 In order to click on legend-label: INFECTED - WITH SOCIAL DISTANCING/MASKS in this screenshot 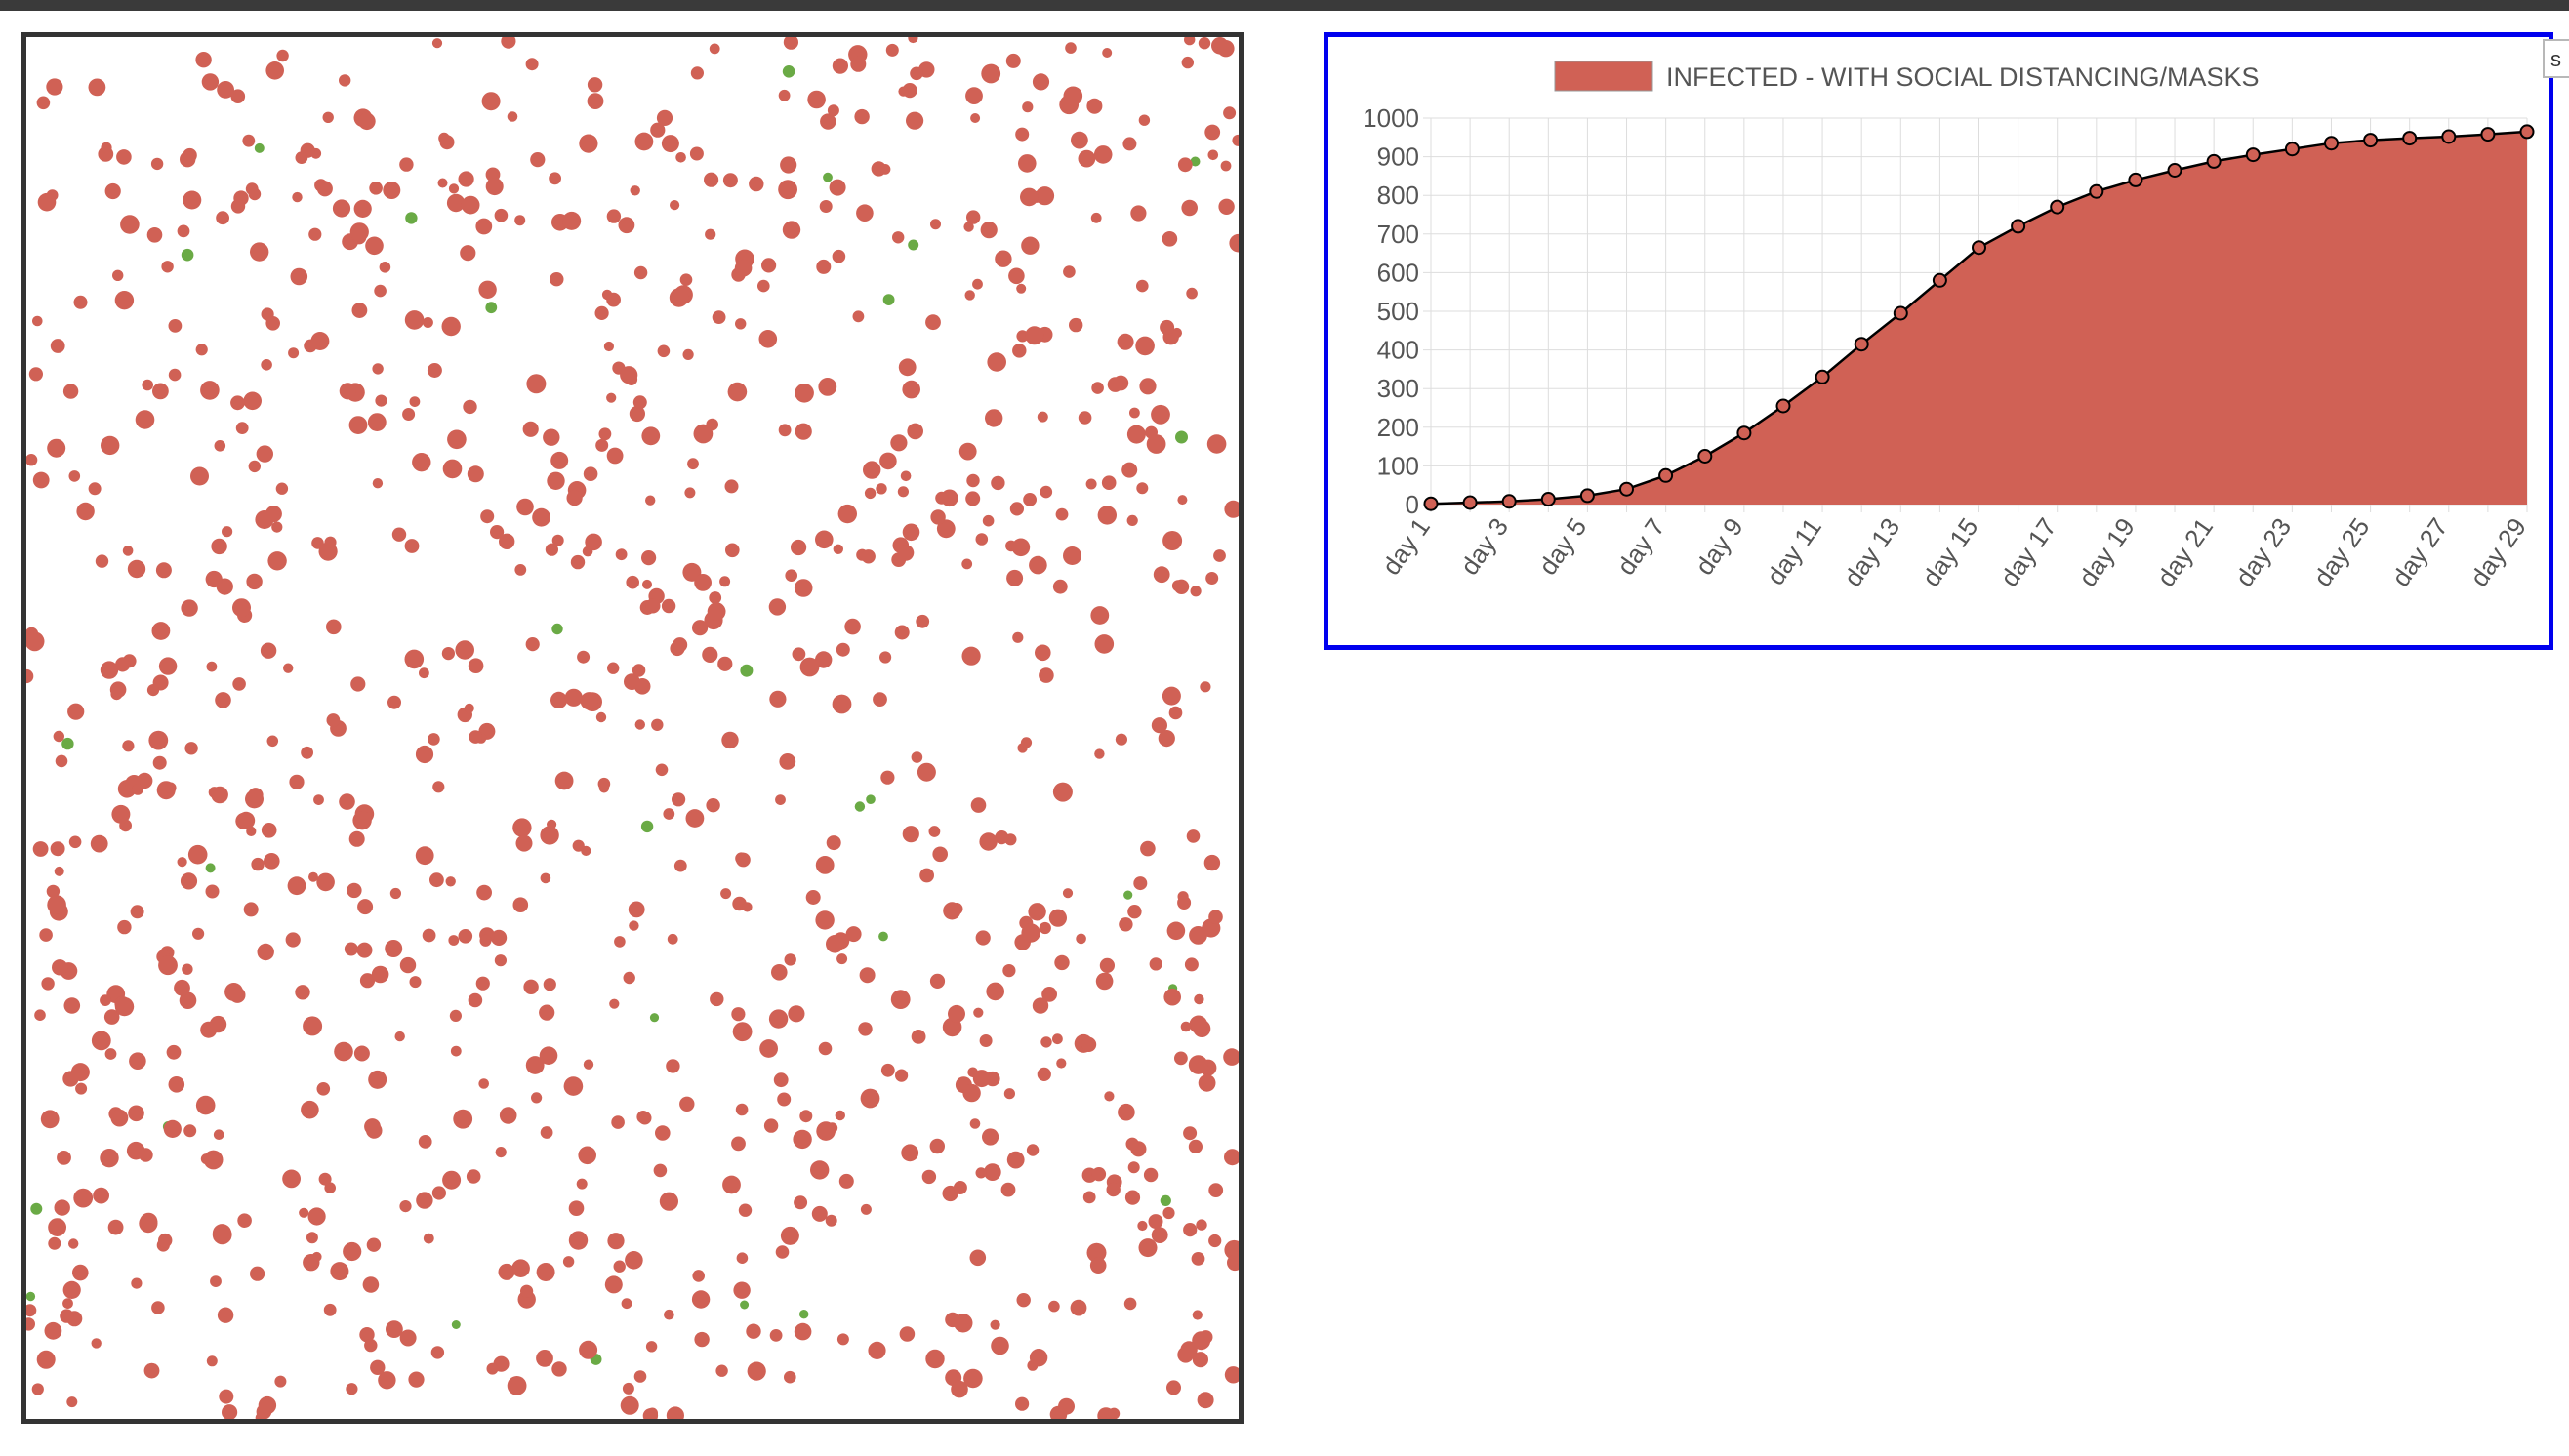, I will do `click(1963, 77)`.